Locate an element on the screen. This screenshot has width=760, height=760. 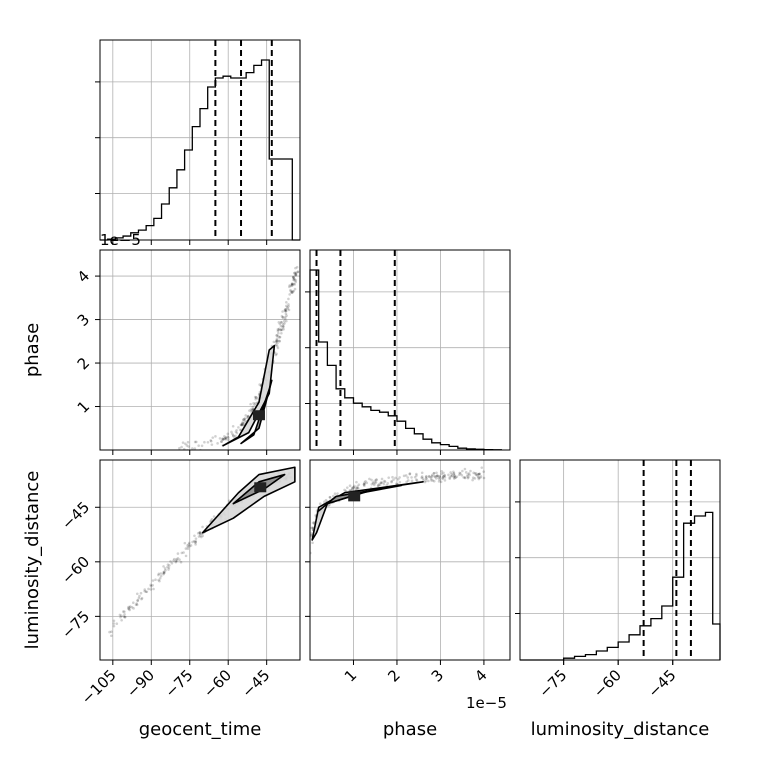
y-tick-label: 1 is located at coordinates (83, 406).